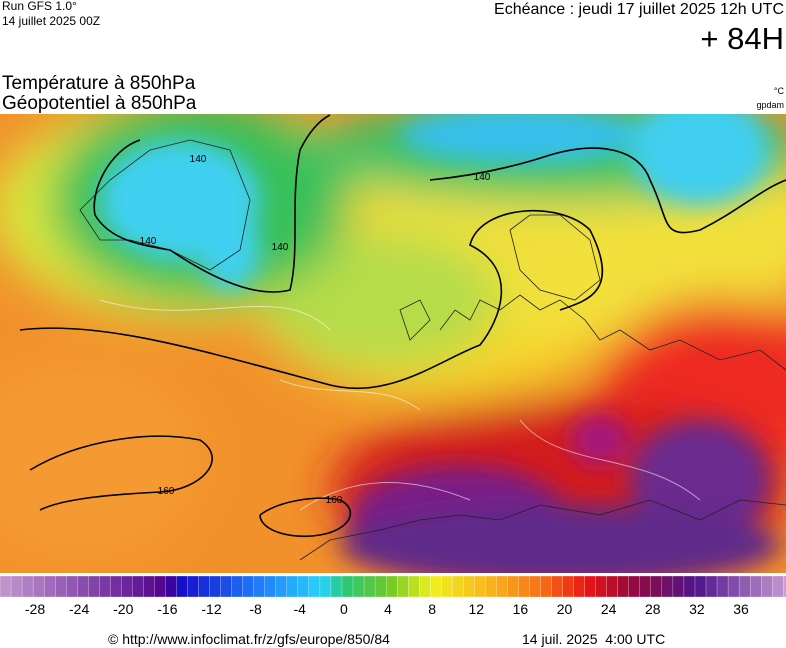 The height and width of the screenshot is (648, 786). What do you see at coordinates (742, 38) in the screenshot?
I see `lead-time: + 84H` at bounding box center [742, 38].